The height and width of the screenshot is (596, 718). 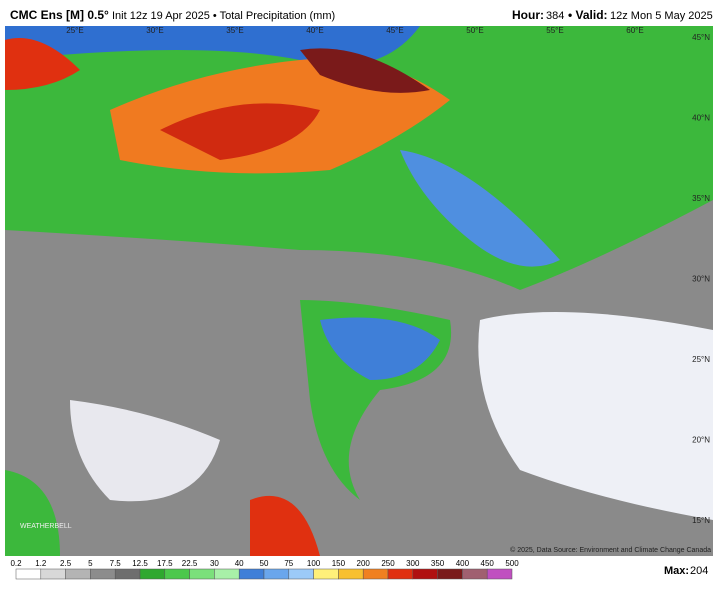 I want to click on legend-label: 22.5, so click(x=190, y=563).